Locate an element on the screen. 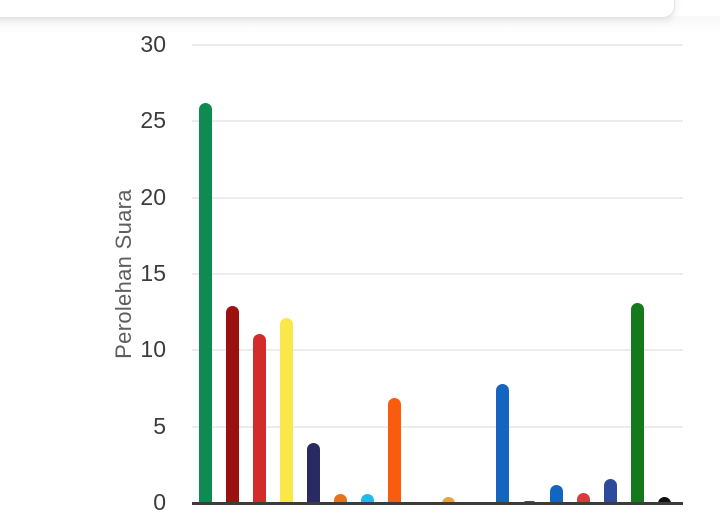 This screenshot has height=529, width=720. y-tick-label: 25 is located at coordinates (153, 120).